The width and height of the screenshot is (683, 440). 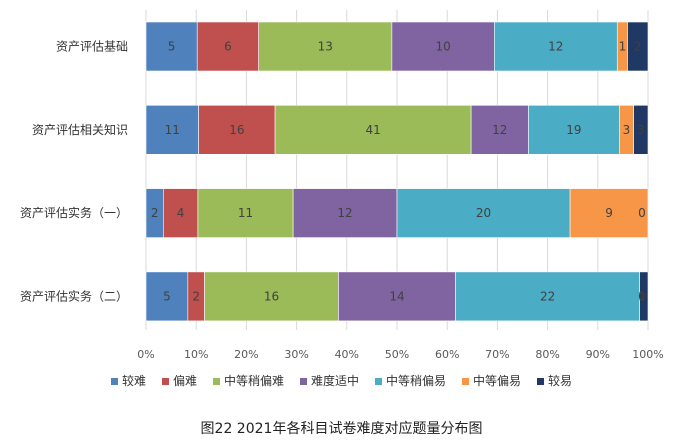 I want to click on x-tick-label: 40%, so click(x=347, y=354).